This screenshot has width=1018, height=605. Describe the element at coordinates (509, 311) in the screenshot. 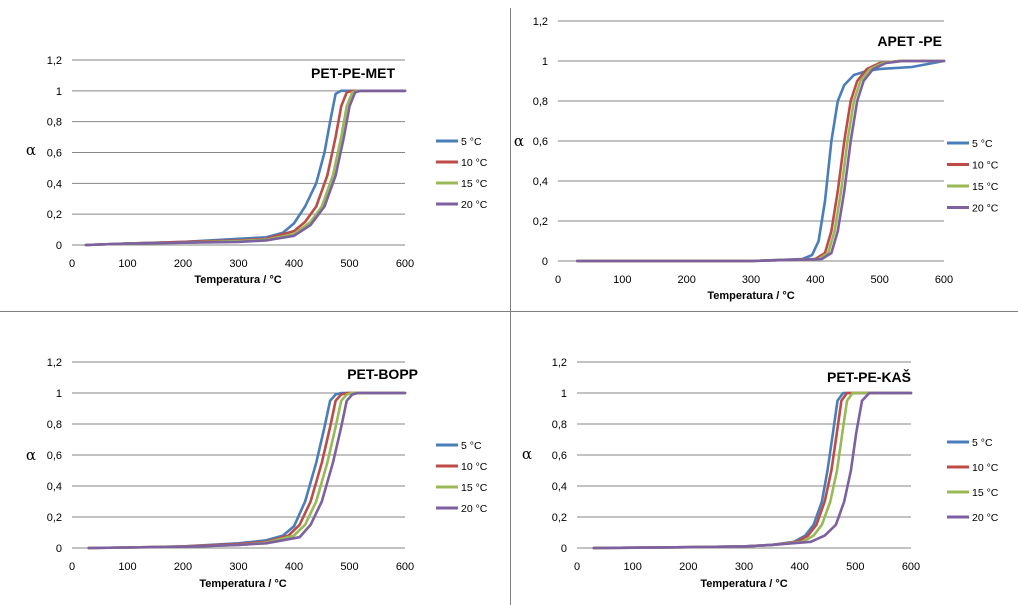

I see `horizontal-divider` at that location.